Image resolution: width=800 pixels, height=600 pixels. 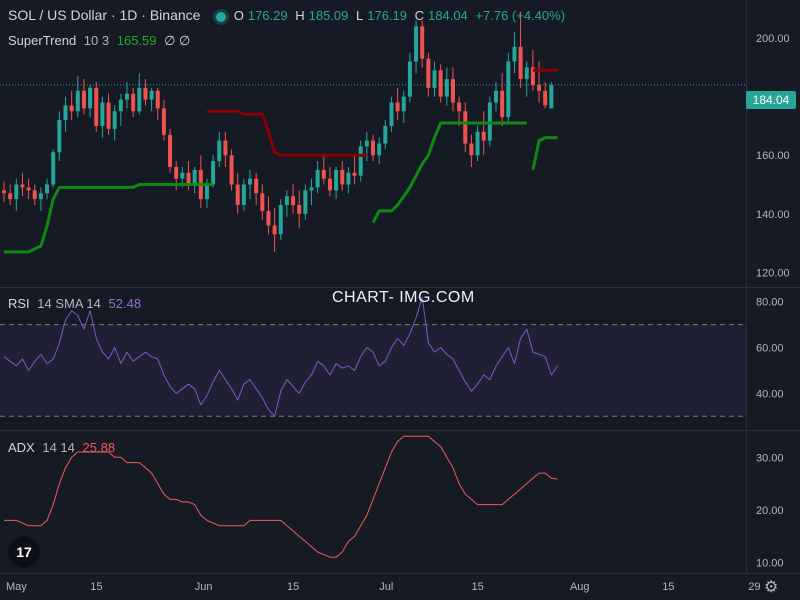 What do you see at coordinates (773, 39) in the screenshot?
I see `price-axis-tick-label: 200.00` at bounding box center [773, 39].